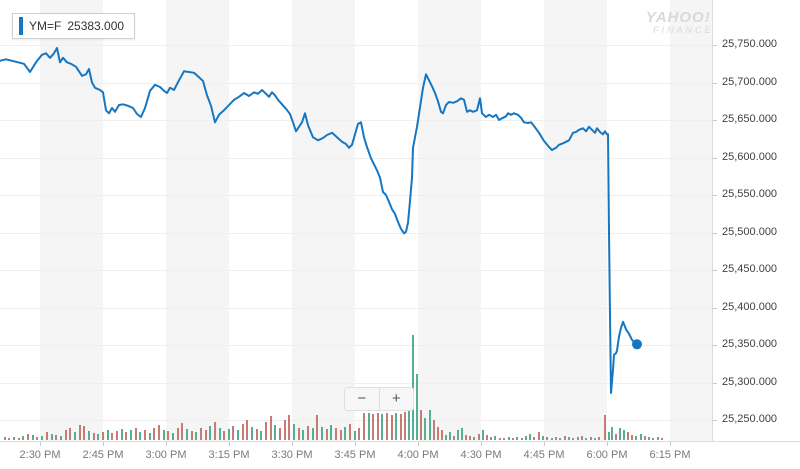 This screenshot has height=469, width=800. Describe the element at coordinates (103, 455) in the screenshot. I see `time-axis-label: 2:45 PM` at that location.